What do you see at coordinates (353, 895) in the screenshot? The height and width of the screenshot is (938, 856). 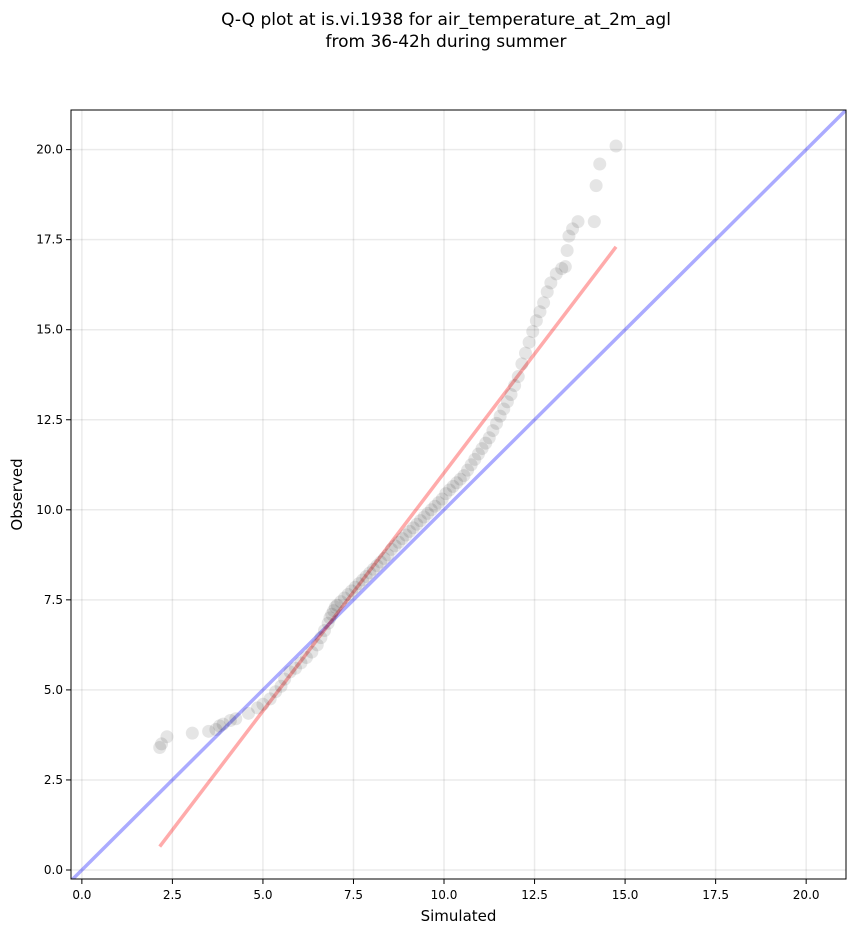 I see `x-tick-label: 7.5` at bounding box center [353, 895].